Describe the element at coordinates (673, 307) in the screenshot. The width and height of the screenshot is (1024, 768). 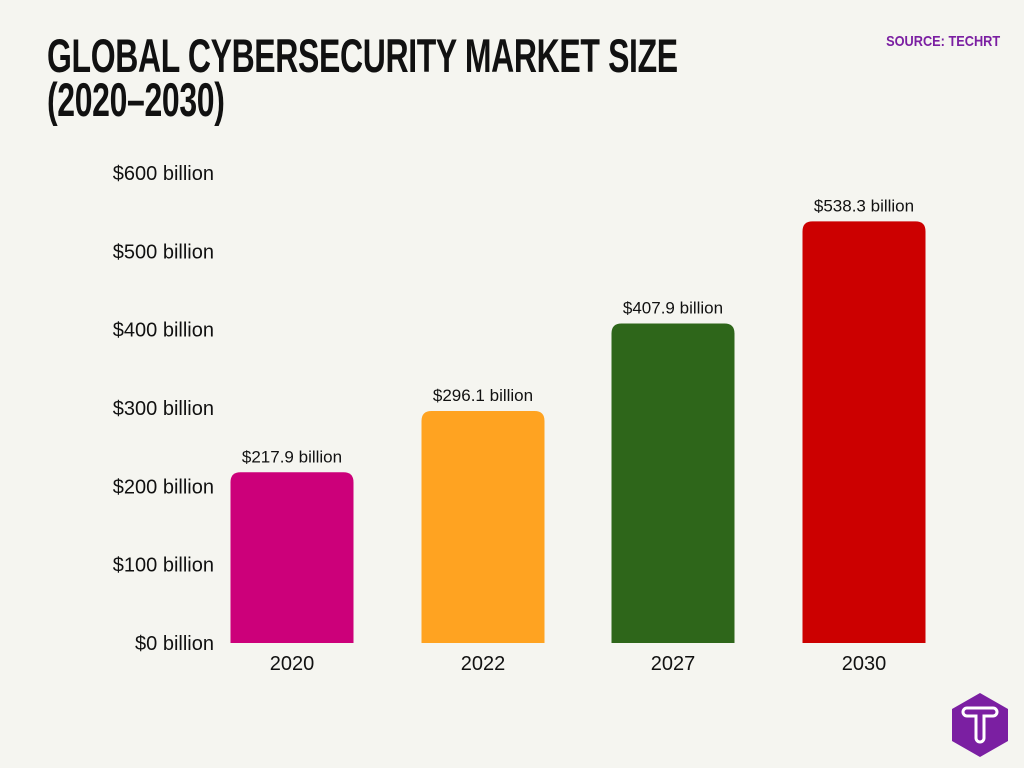
I see `data-label: $407.9 billion` at that location.